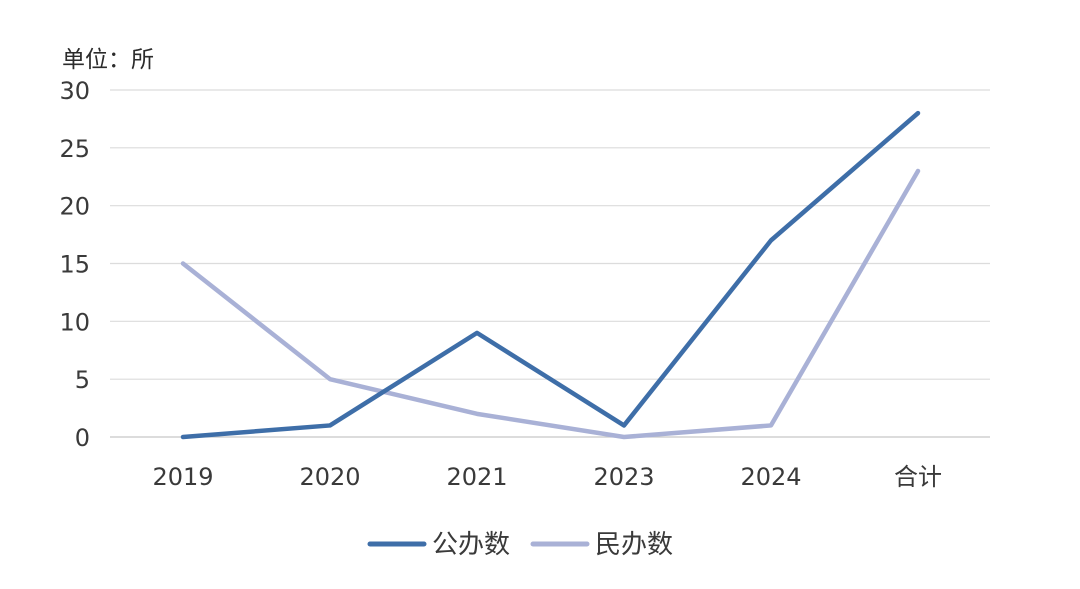 The width and height of the screenshot is (1080, 589). Describe the element at coordinates (471, 545) in the screenshot. I see `legend-label: 公办数` at that location.